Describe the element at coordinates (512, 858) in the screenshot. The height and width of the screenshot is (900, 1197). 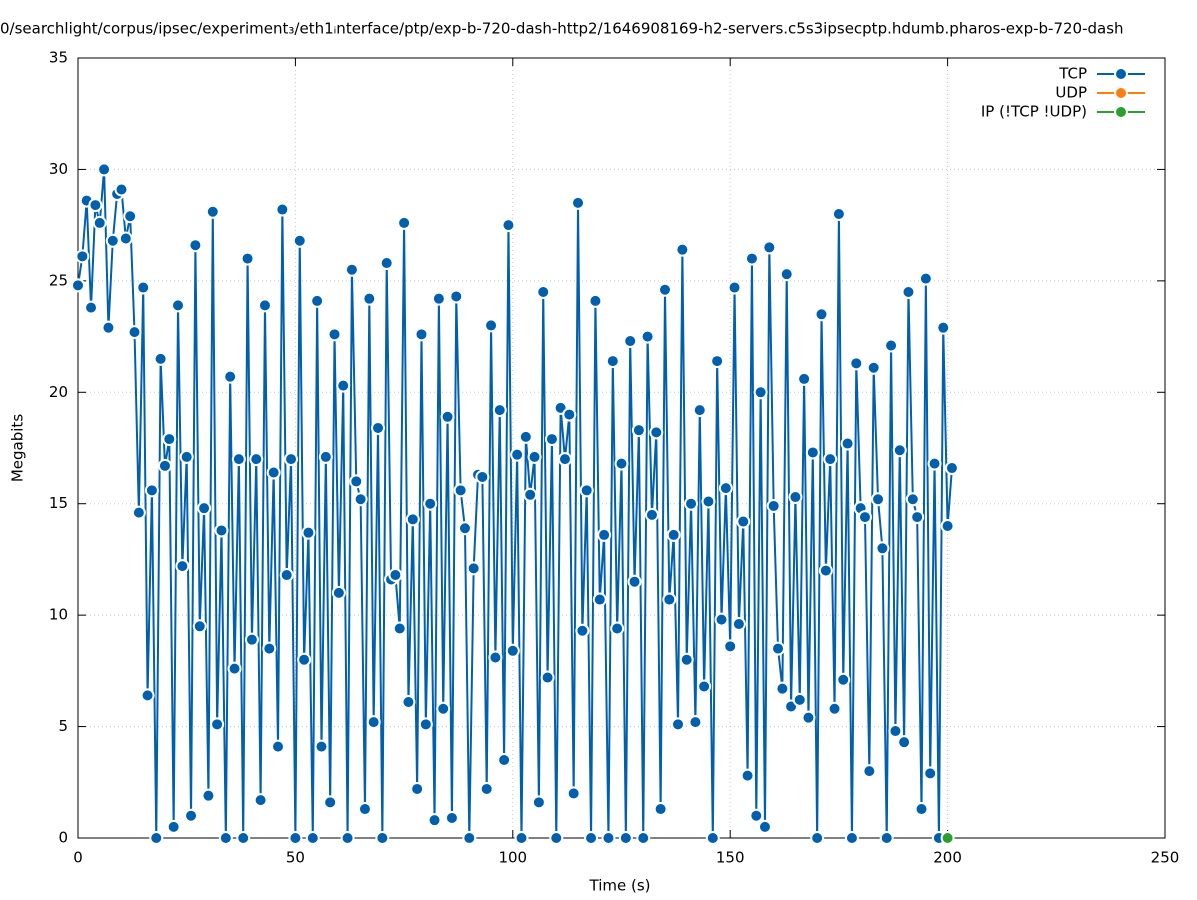
I see `x-tick-label: 100` at that location.